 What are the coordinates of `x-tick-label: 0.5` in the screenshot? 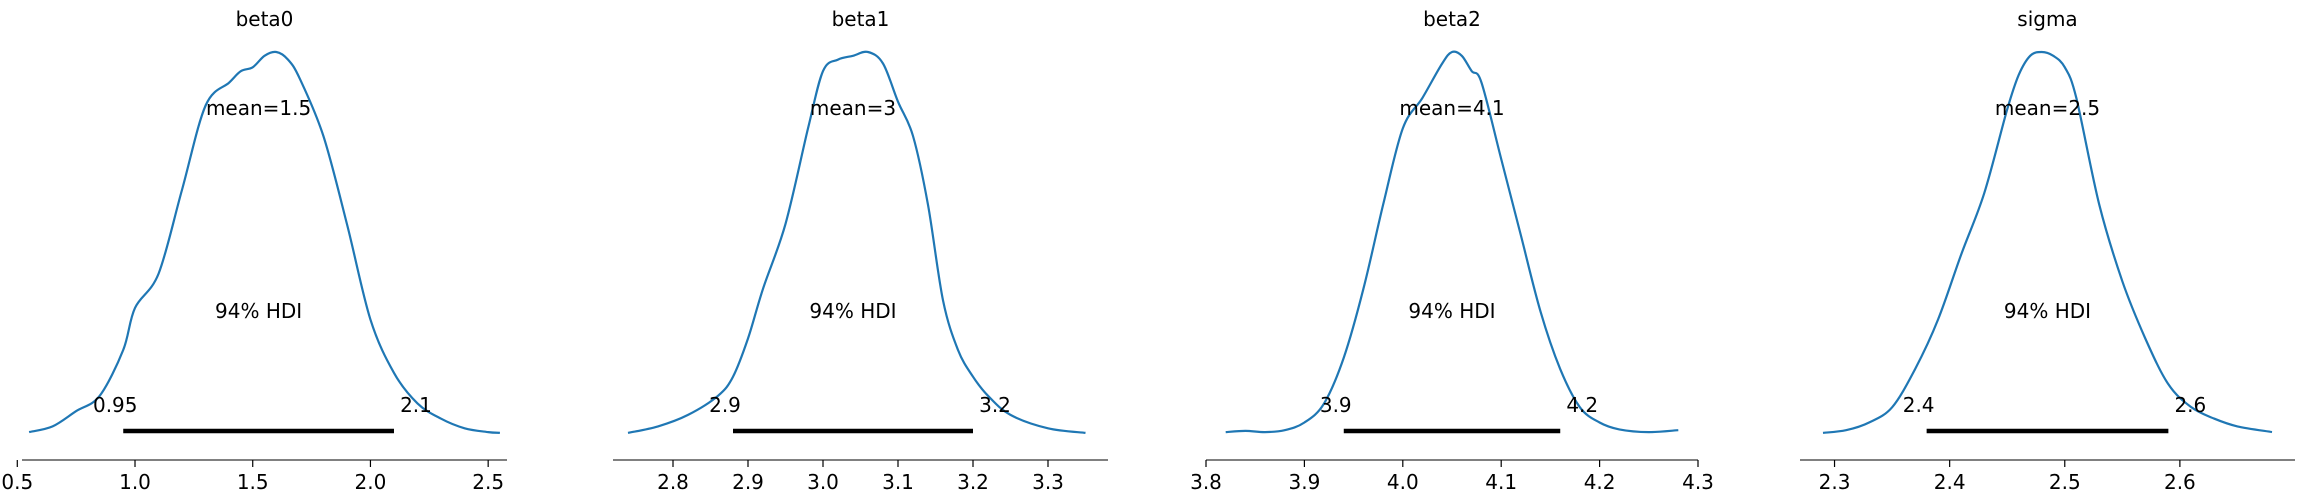 It's located at (17, 482).